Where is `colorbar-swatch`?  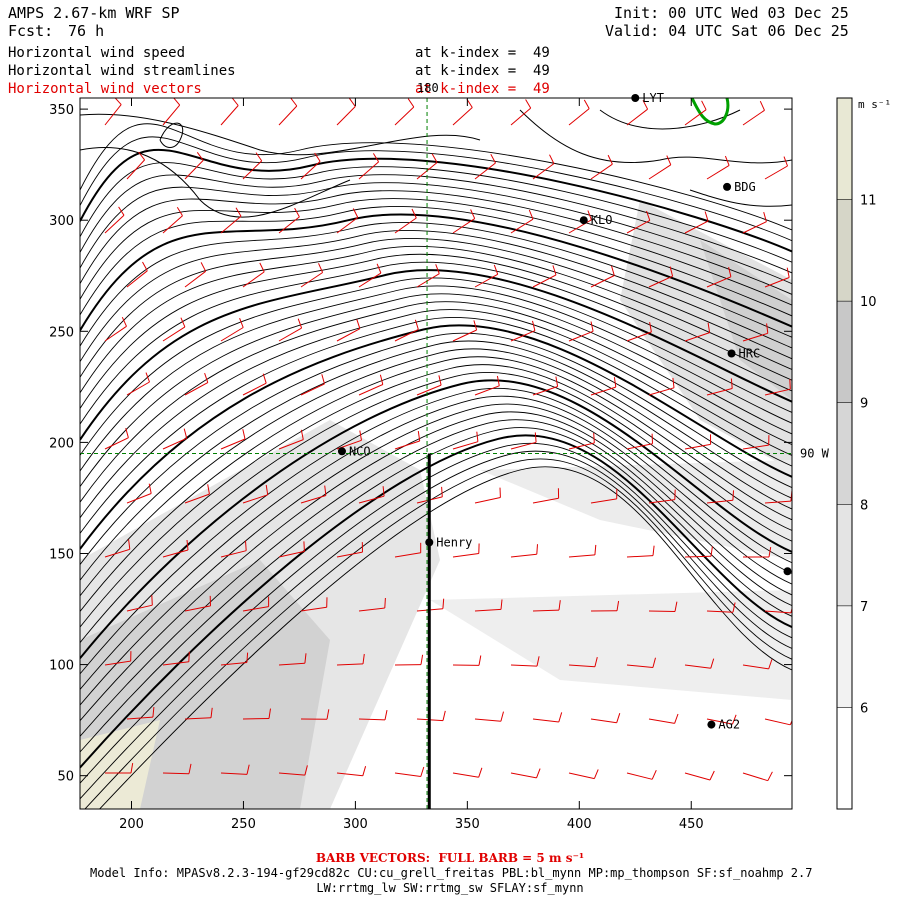
colorbar-swatch is located at coordinates (844, 453).